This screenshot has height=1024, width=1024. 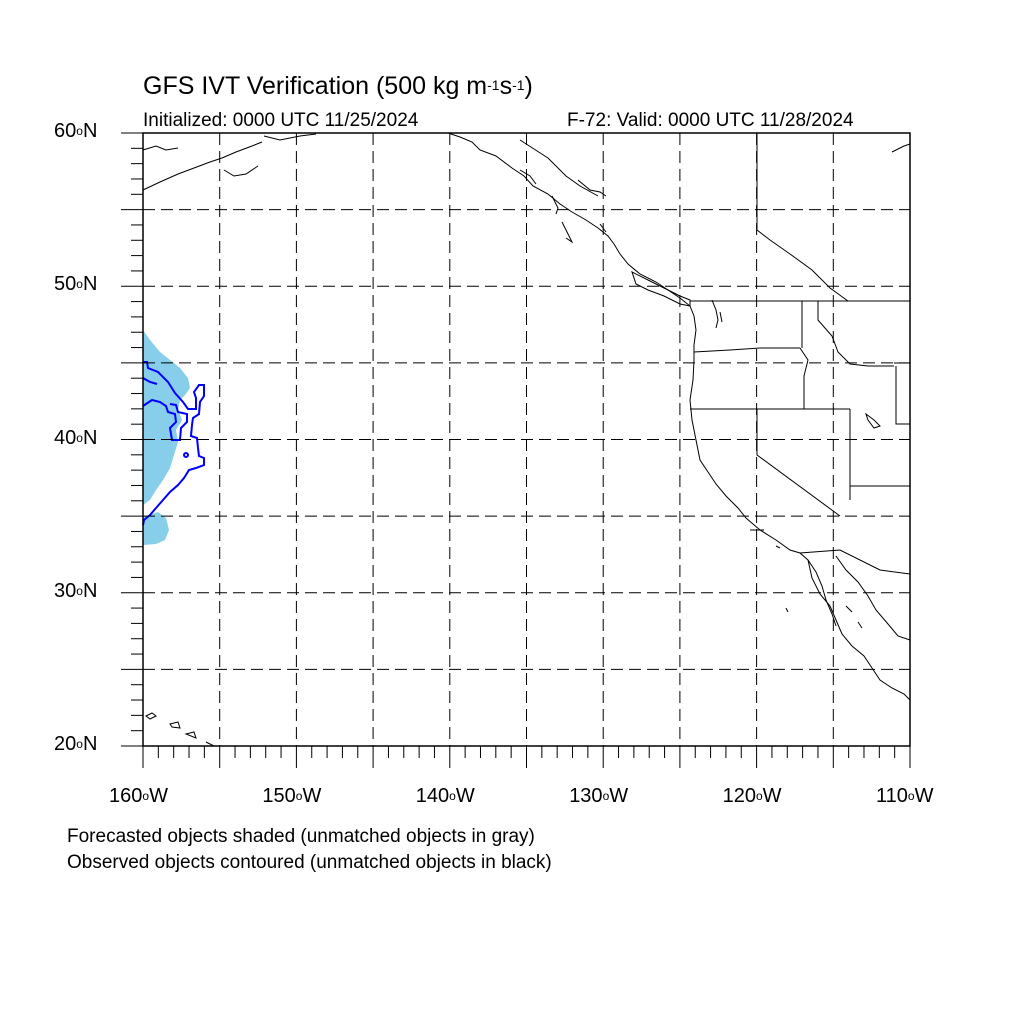 I want to click on latitude-label: 30oN, so click(x=76, y=590).